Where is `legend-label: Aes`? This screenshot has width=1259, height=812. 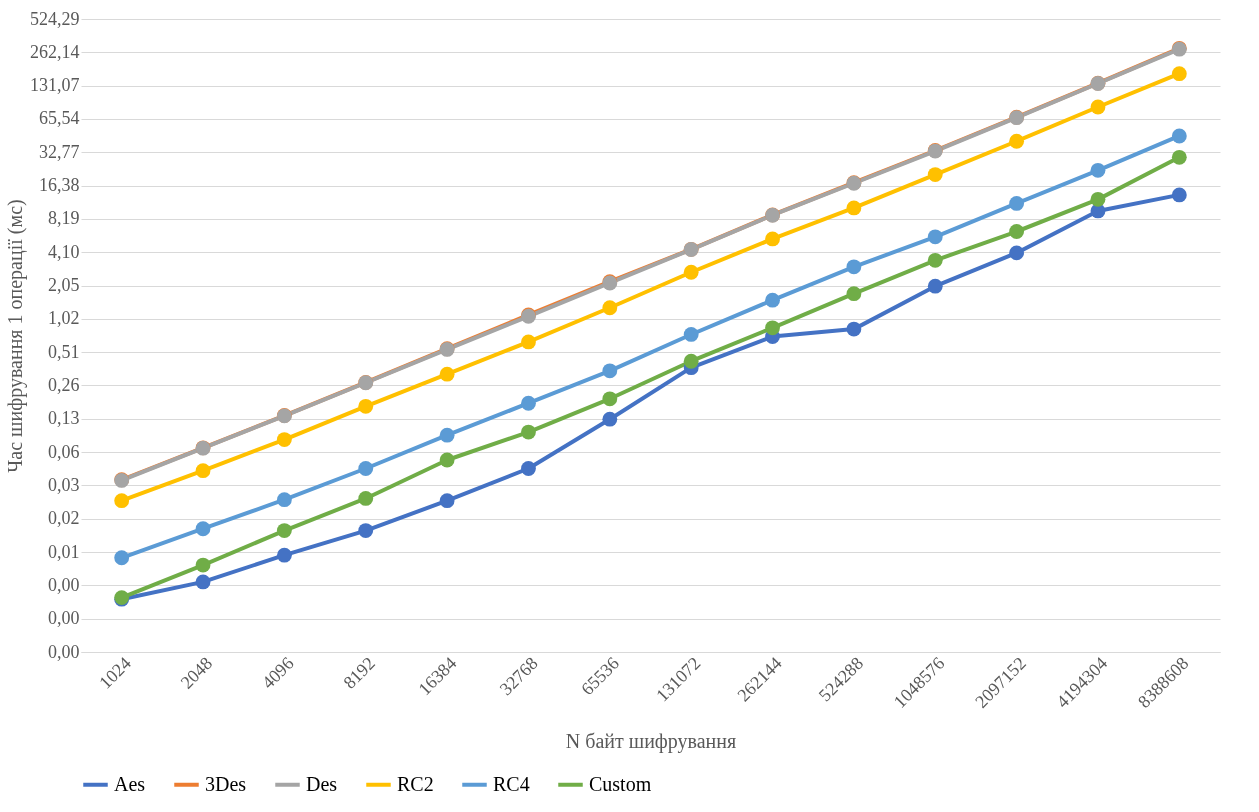
legend-label: Aes is located at coordinates (130, 783).